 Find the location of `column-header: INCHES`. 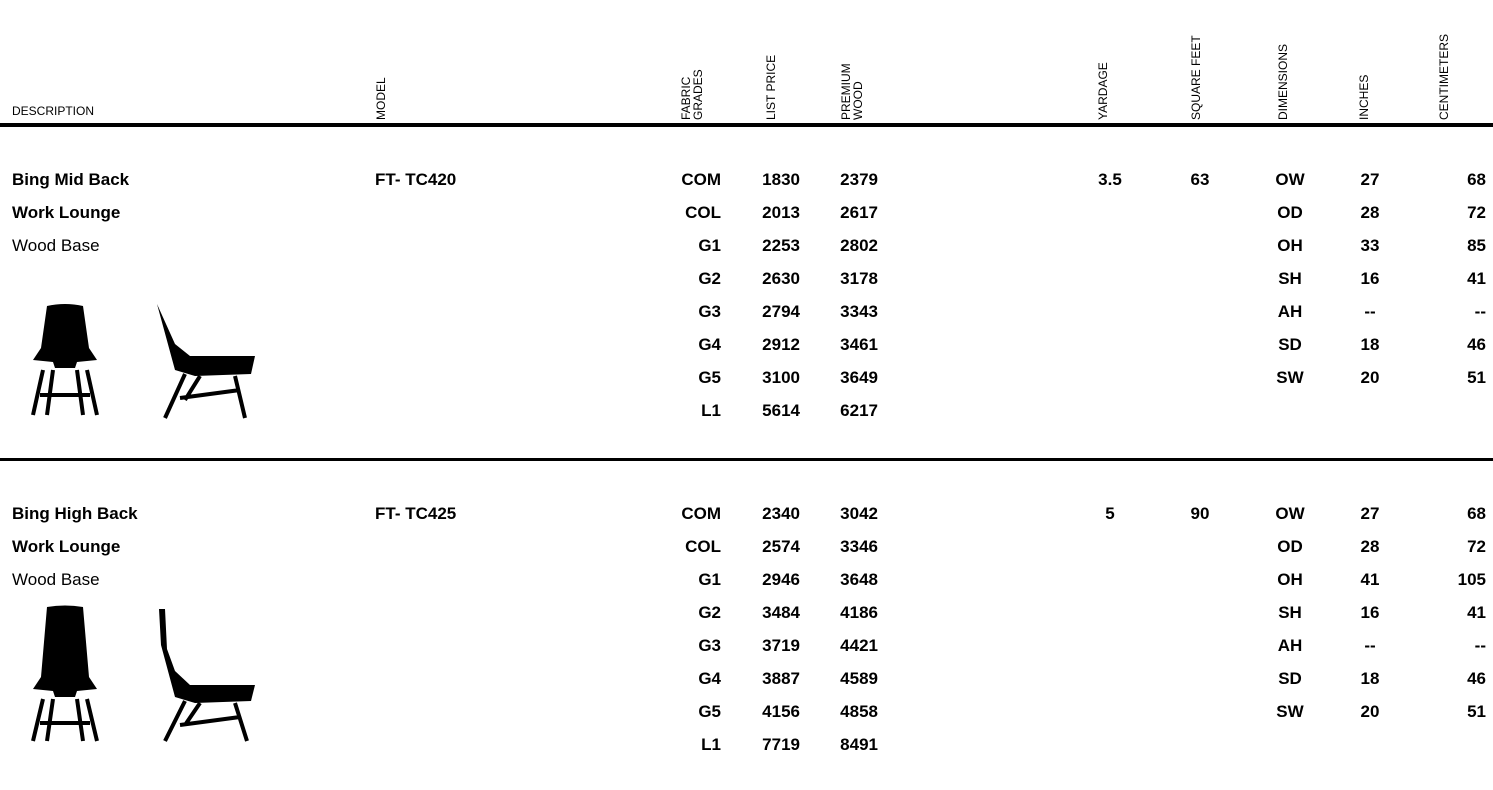

column-header: INCHES is located at coordinates (1364, 97).